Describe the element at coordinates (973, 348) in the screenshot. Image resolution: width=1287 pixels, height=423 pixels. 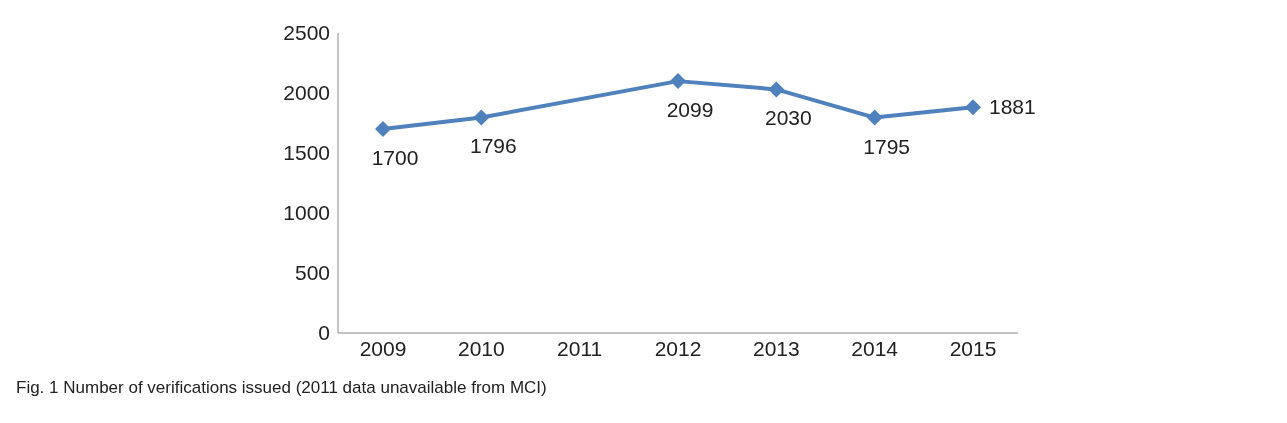
I see `x-tick-label: 2015` at that location.